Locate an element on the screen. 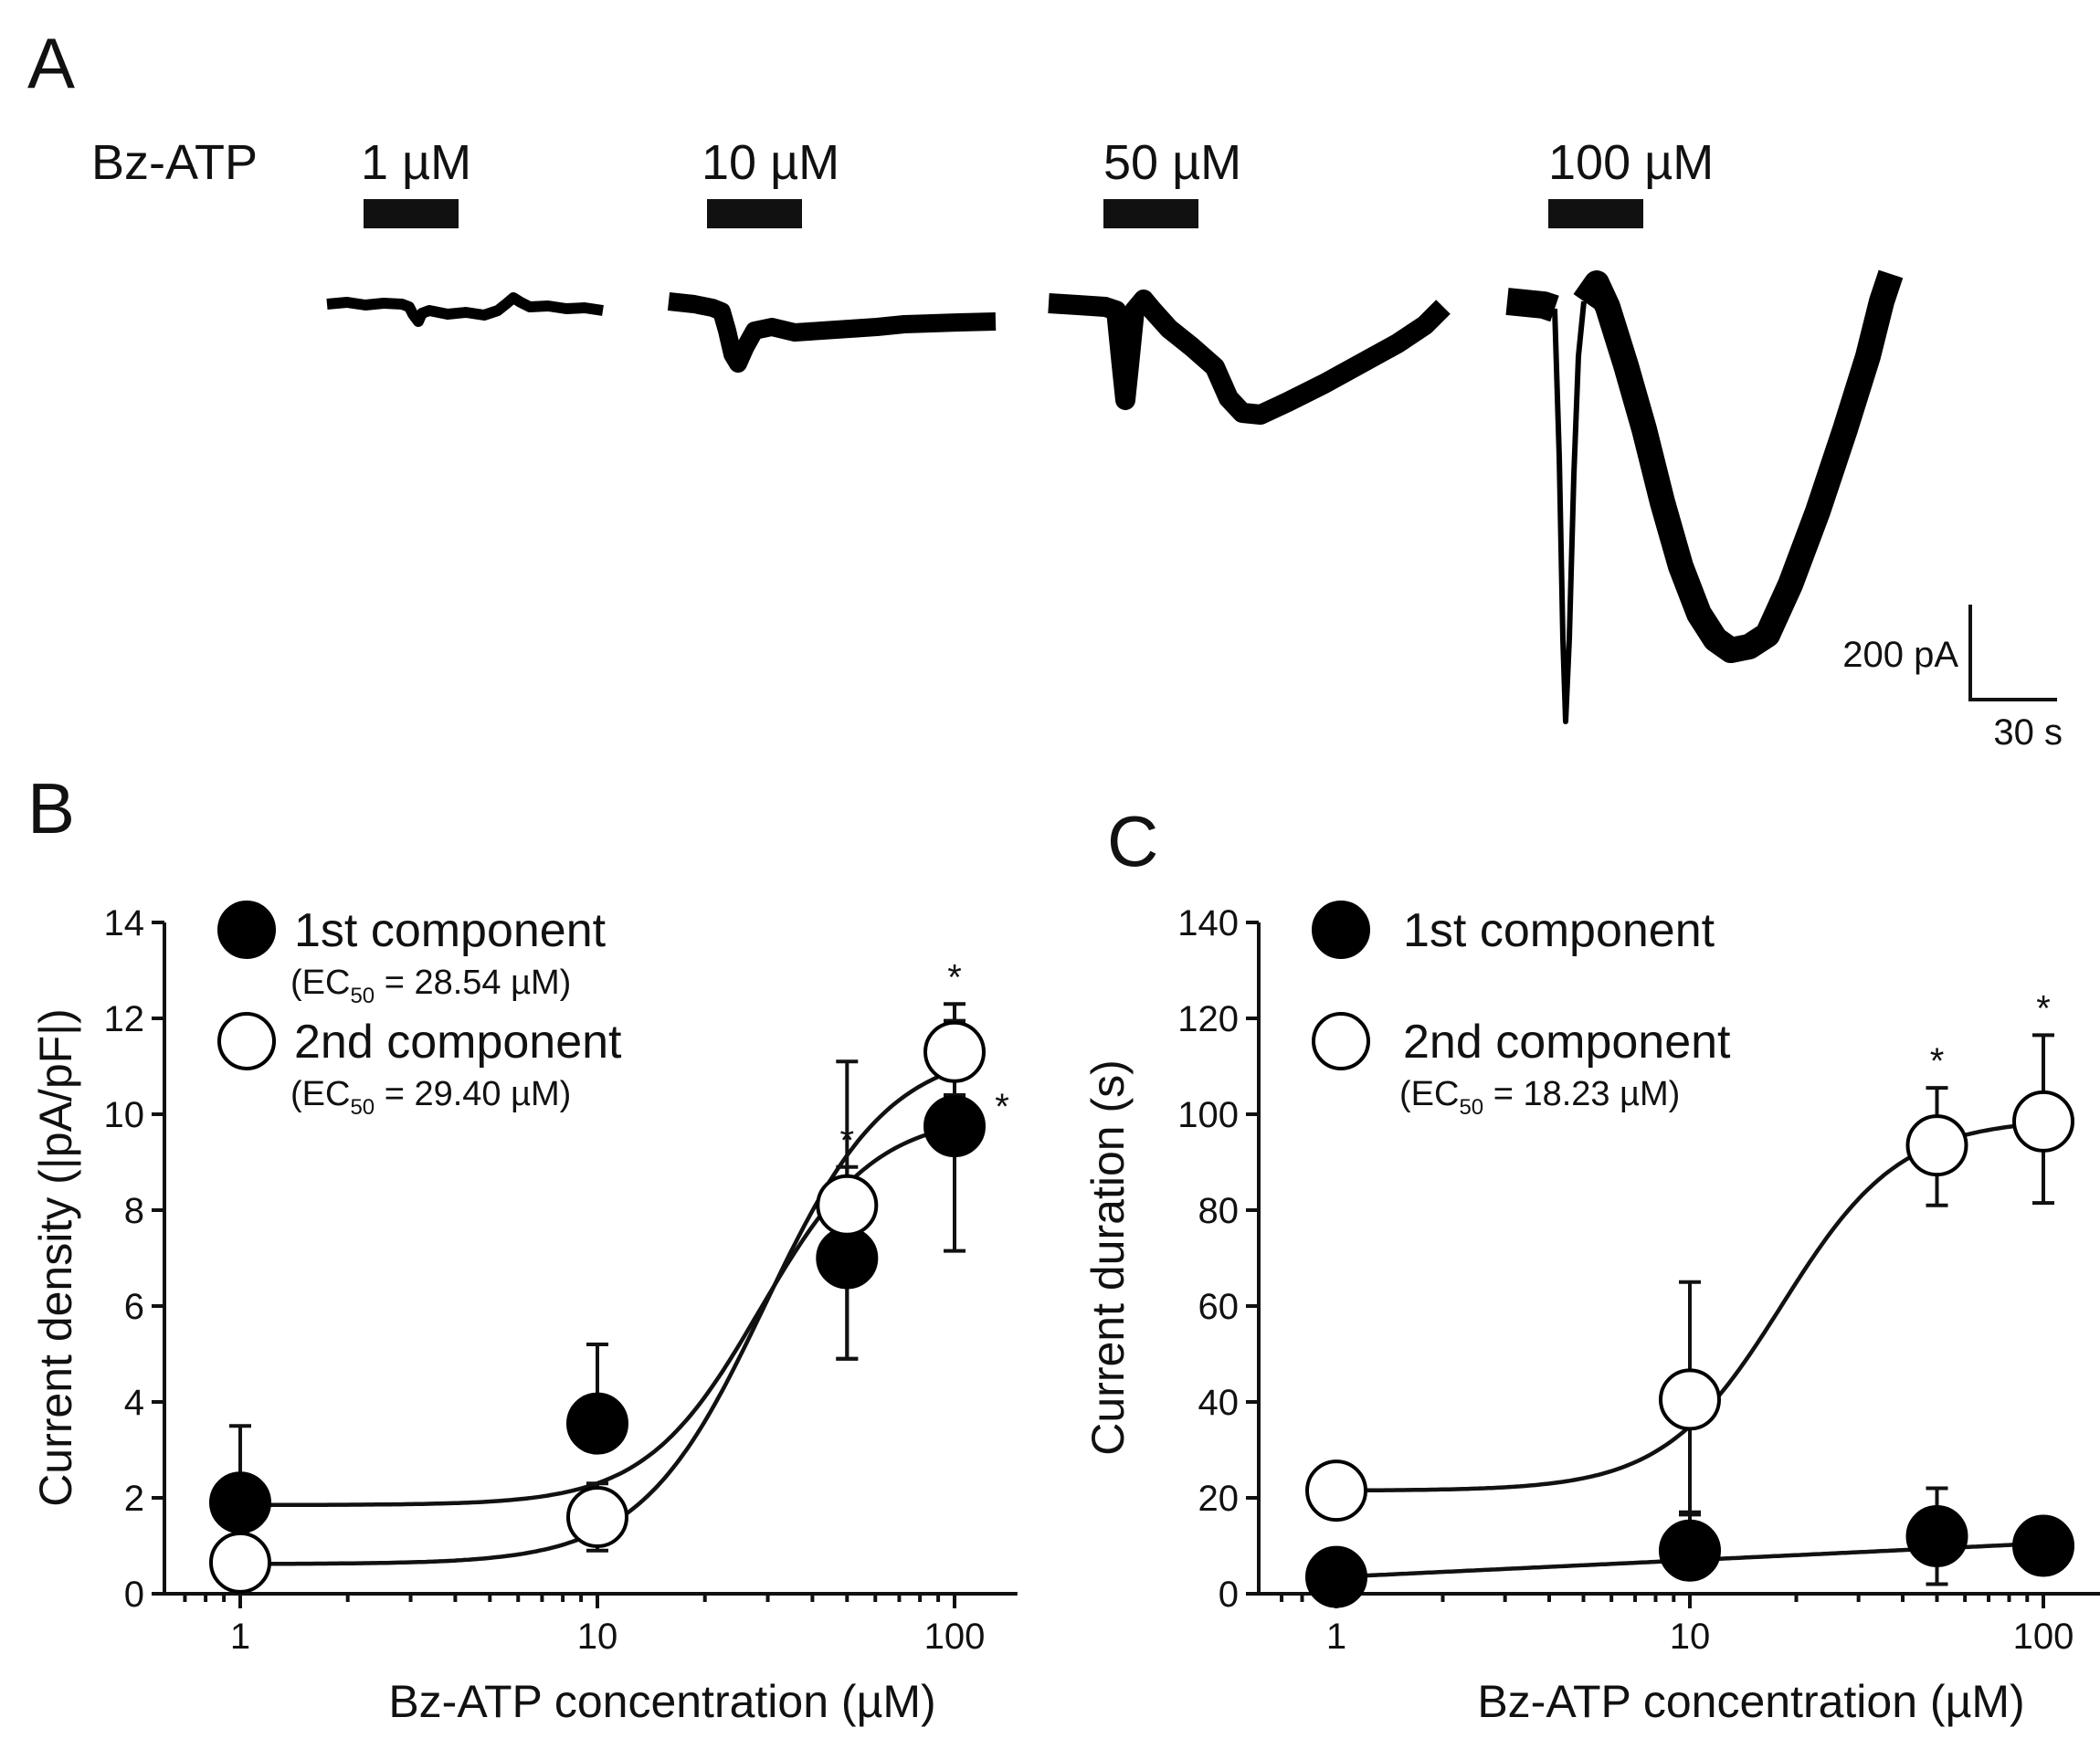 The width and height of the screenshot is (2100, 1749). scale-bar-lines is located at coordinates (2013, 653).